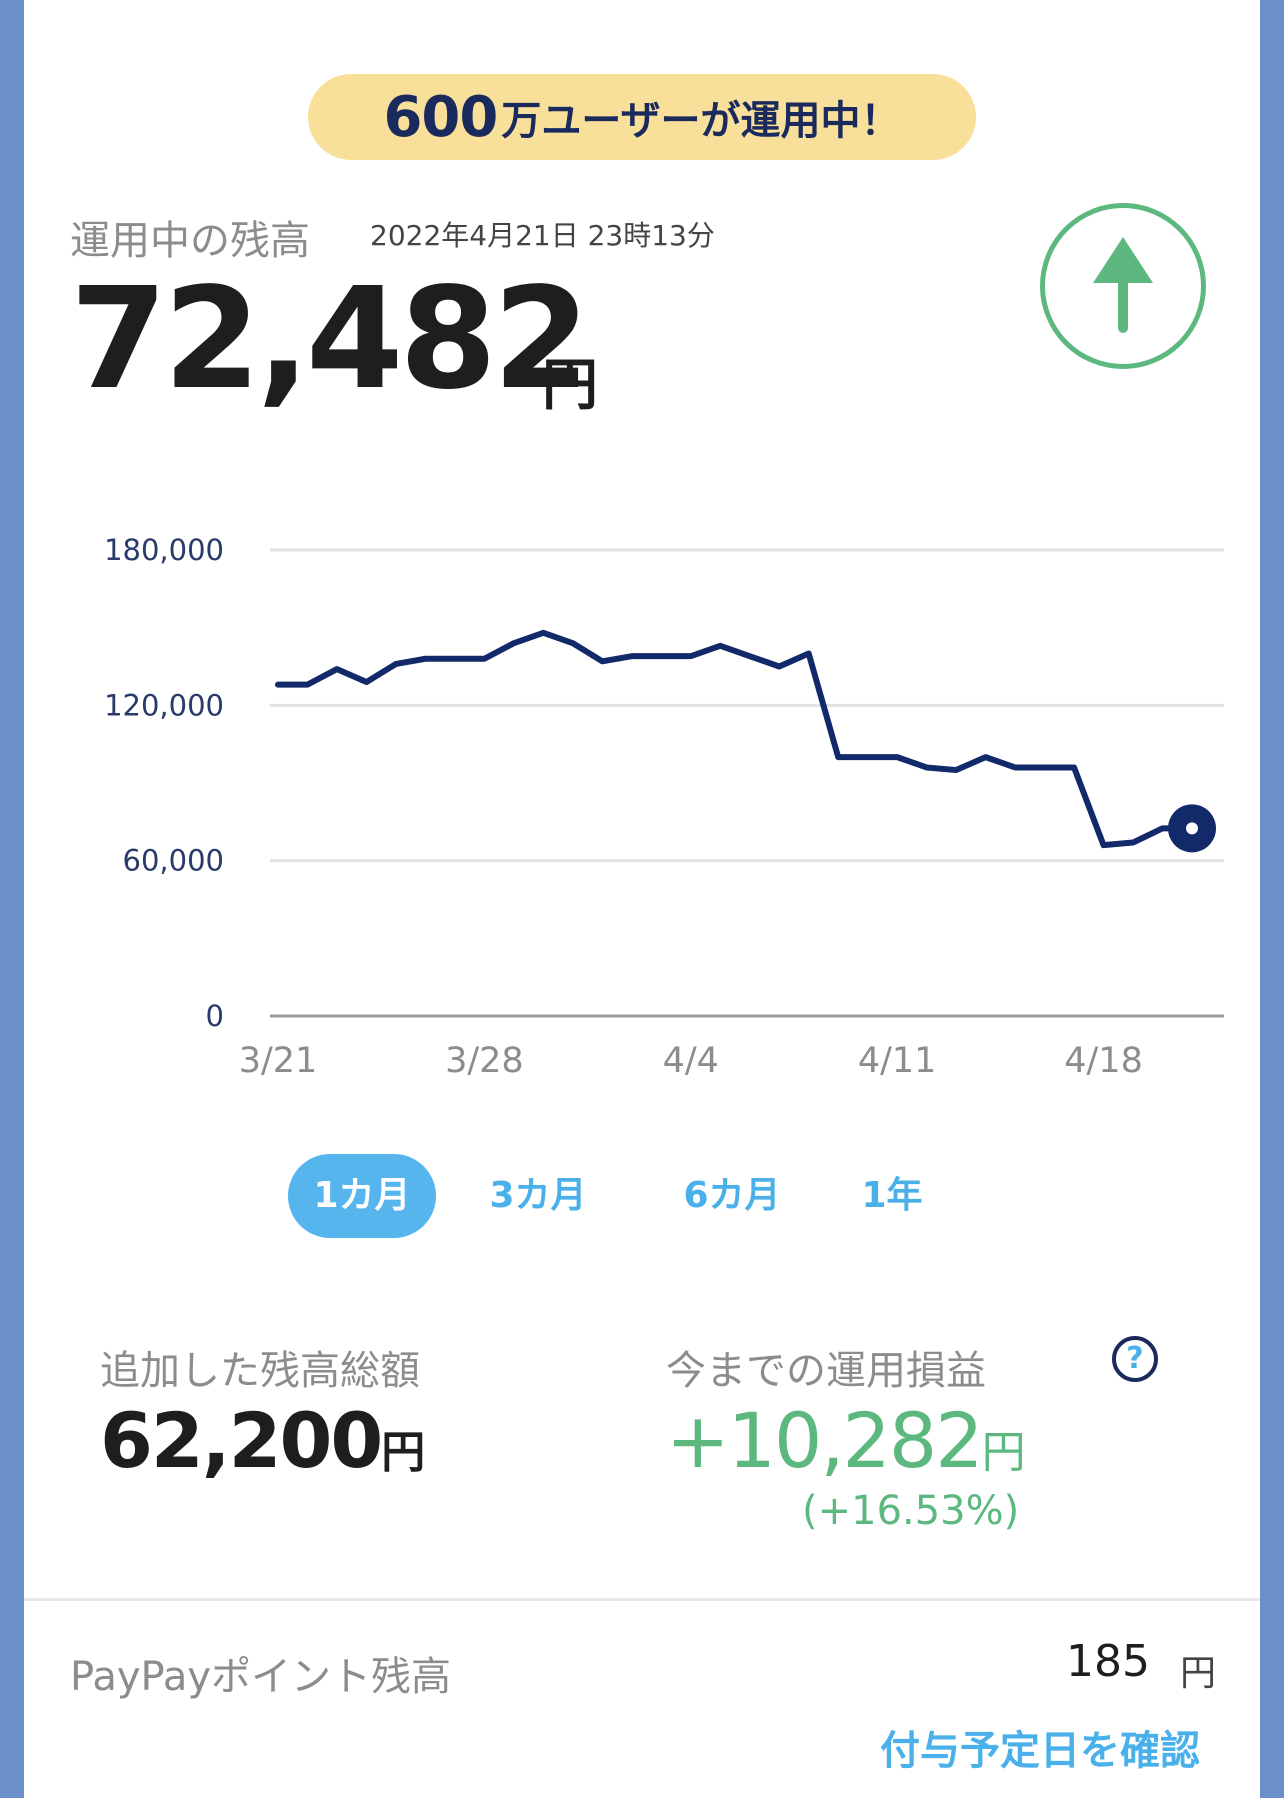  Describe the element at coordinates (542, 235) in the screenshot. I see `balance-timestamp: 2022年4月21日 23時13分` at that location.